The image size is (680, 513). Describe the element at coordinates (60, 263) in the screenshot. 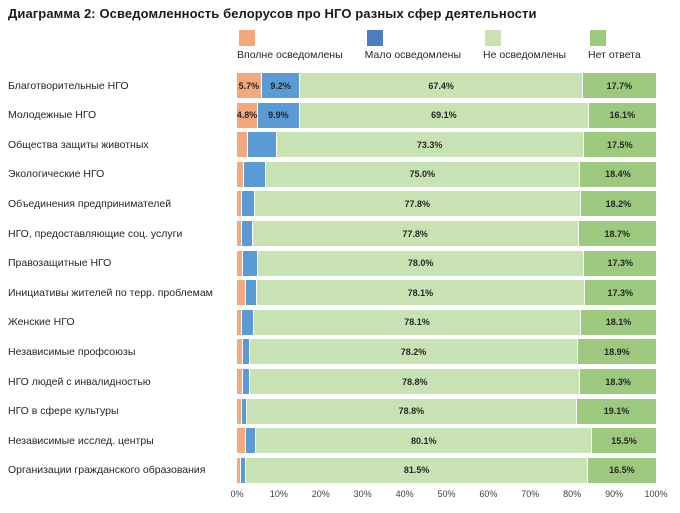

I see `category-label: Правозащитные НГО` at that location.